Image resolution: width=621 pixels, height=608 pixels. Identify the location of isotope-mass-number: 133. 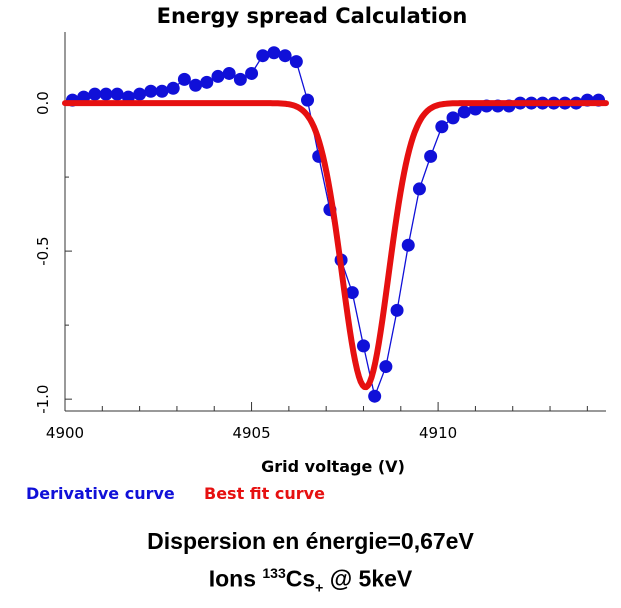
(274, 573).